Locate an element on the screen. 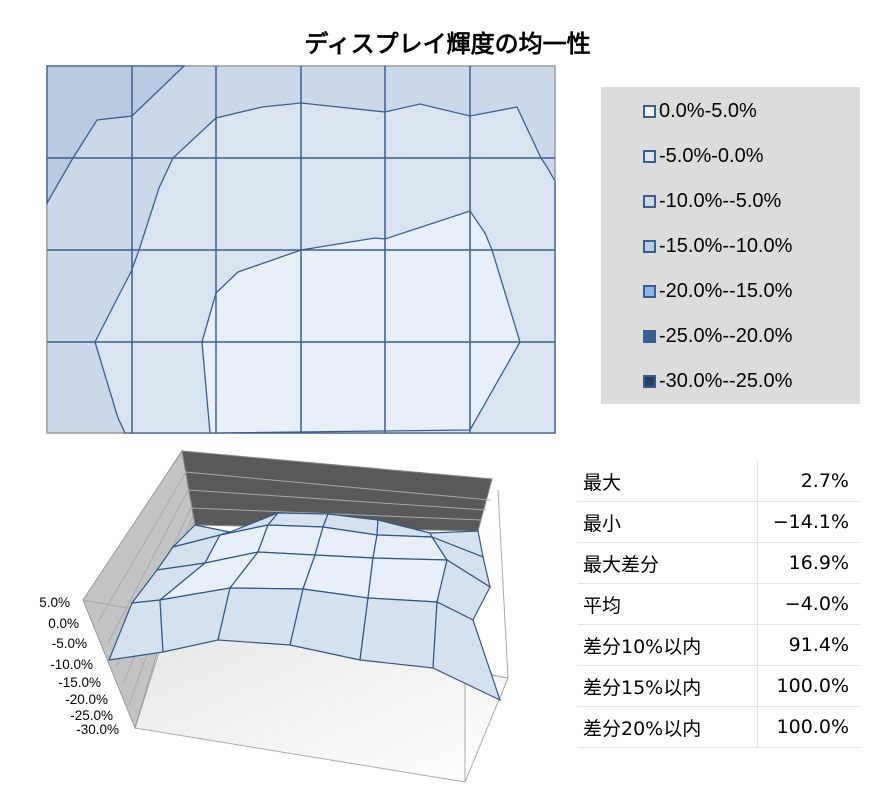  surface-mesh is located at coordinates (305, 607).